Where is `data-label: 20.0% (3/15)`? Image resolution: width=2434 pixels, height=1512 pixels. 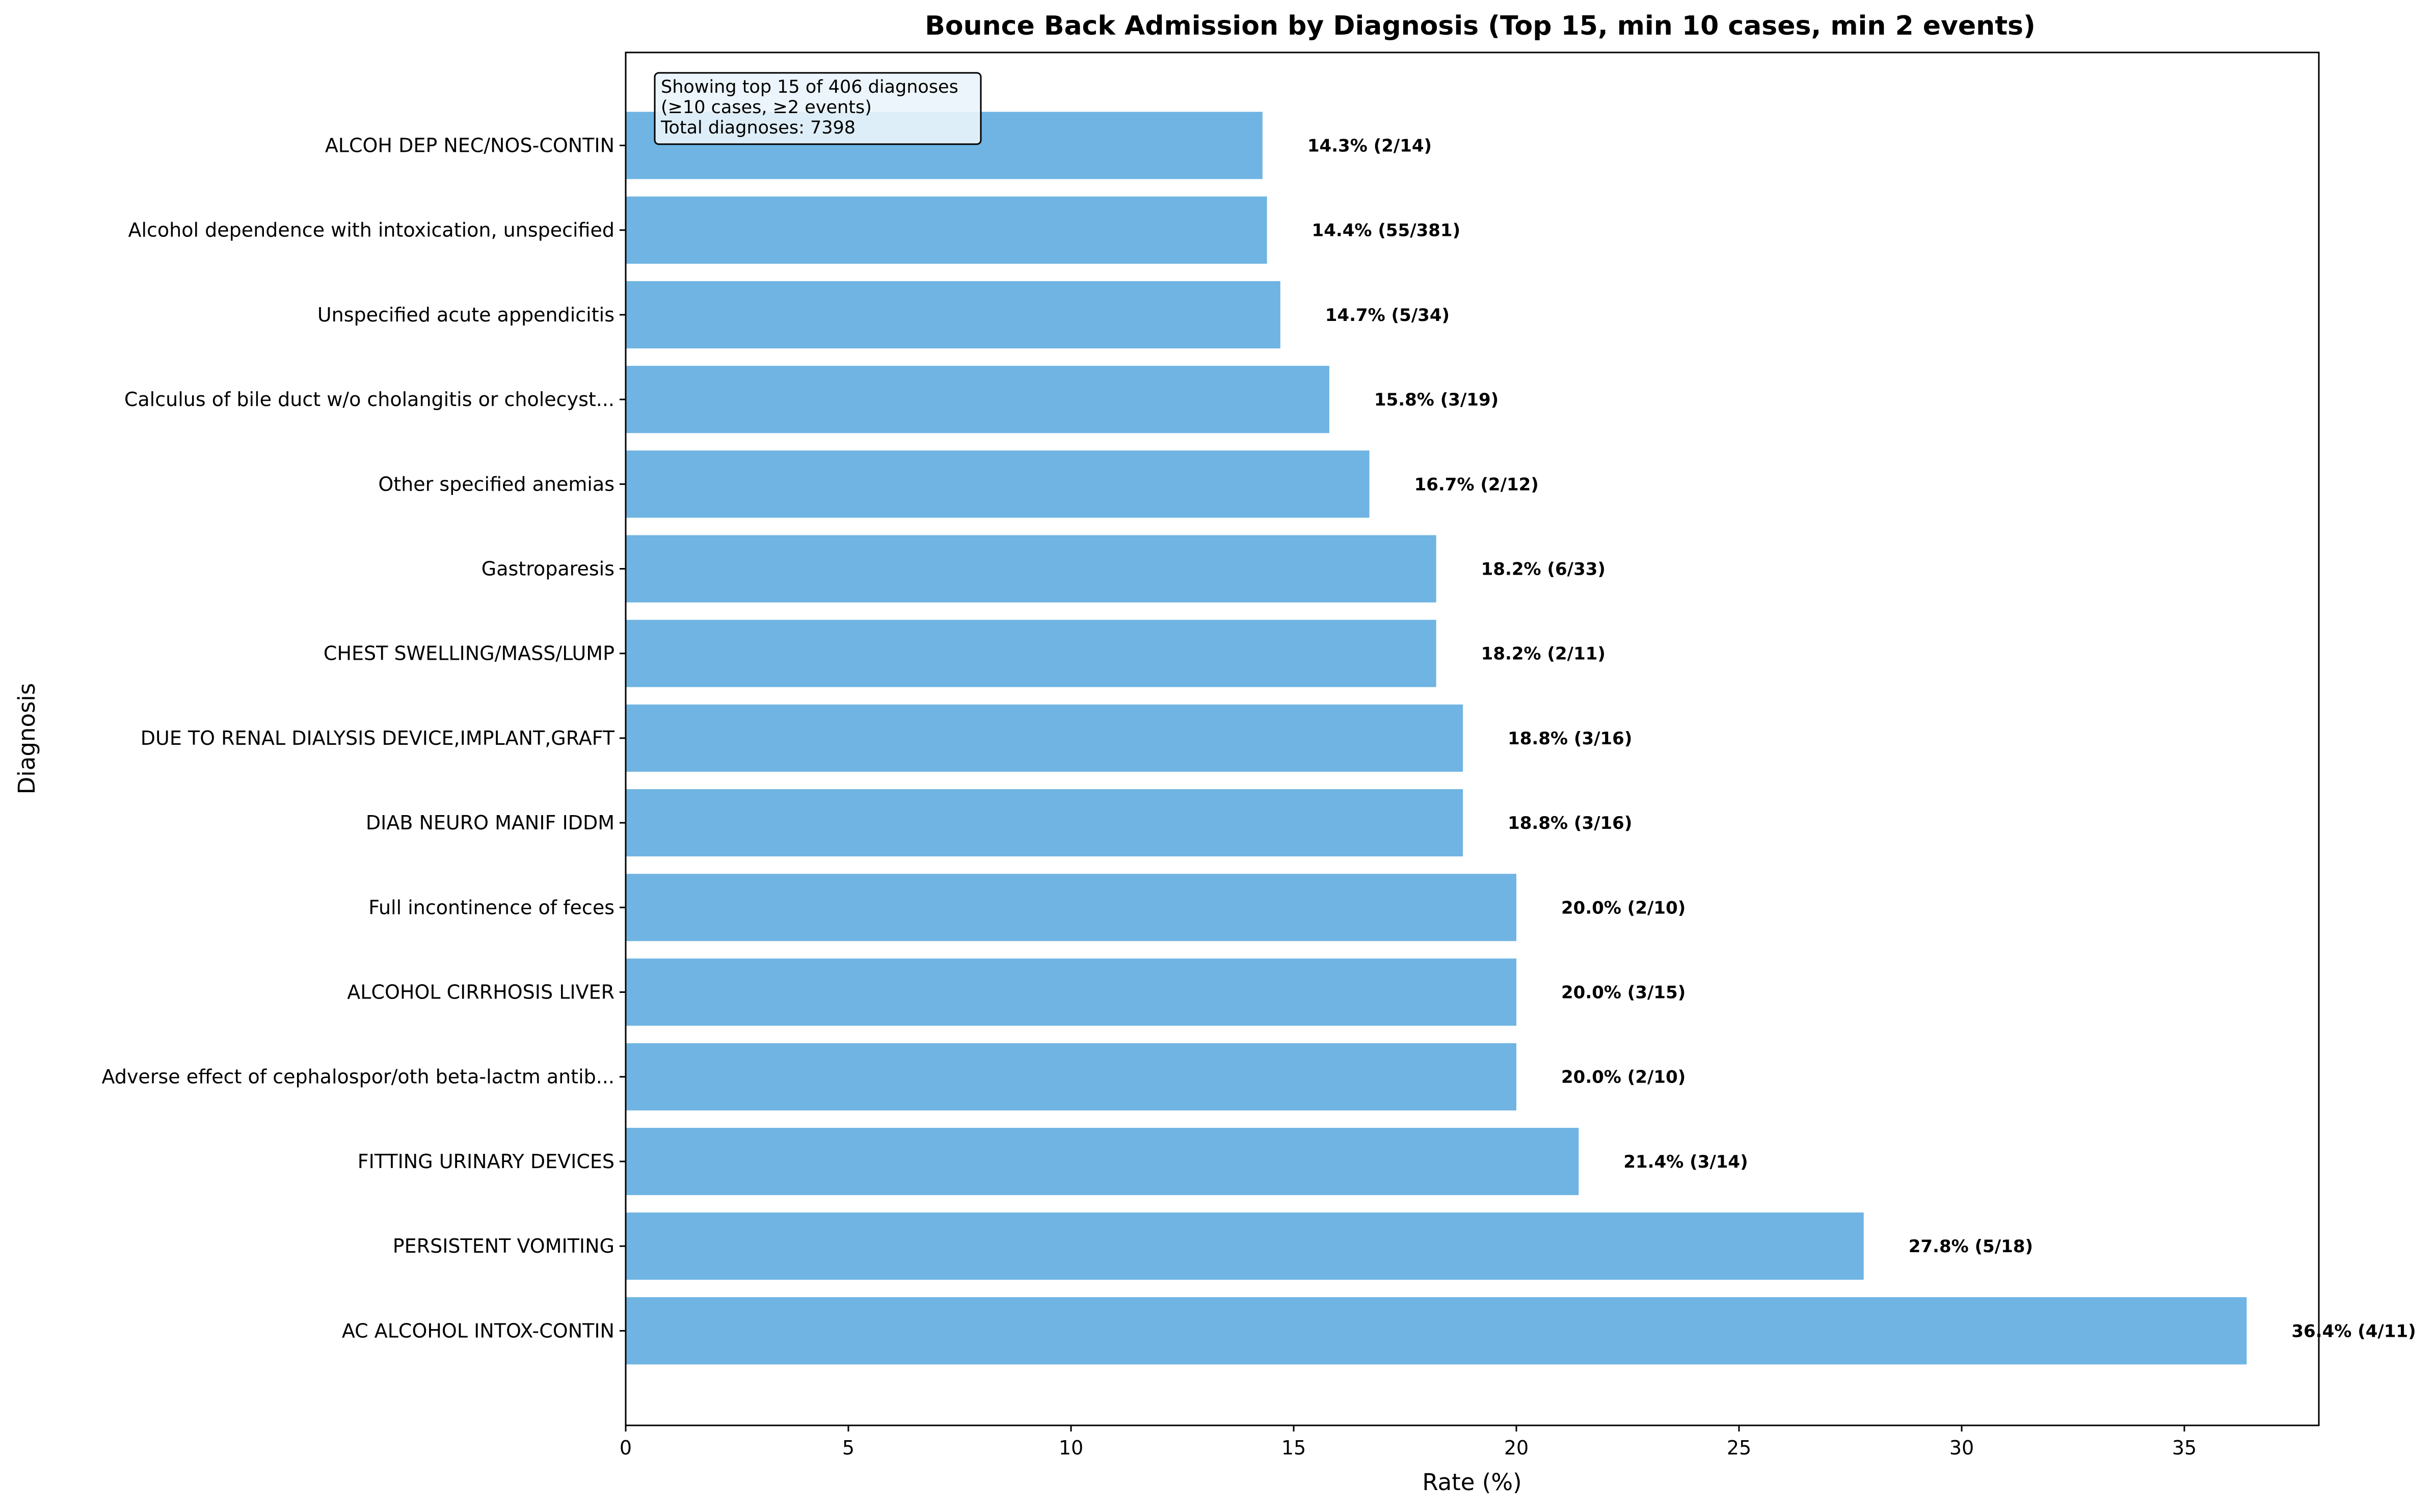 data-label: 20.0% (3/15) is located at coordinates (1624, 993).